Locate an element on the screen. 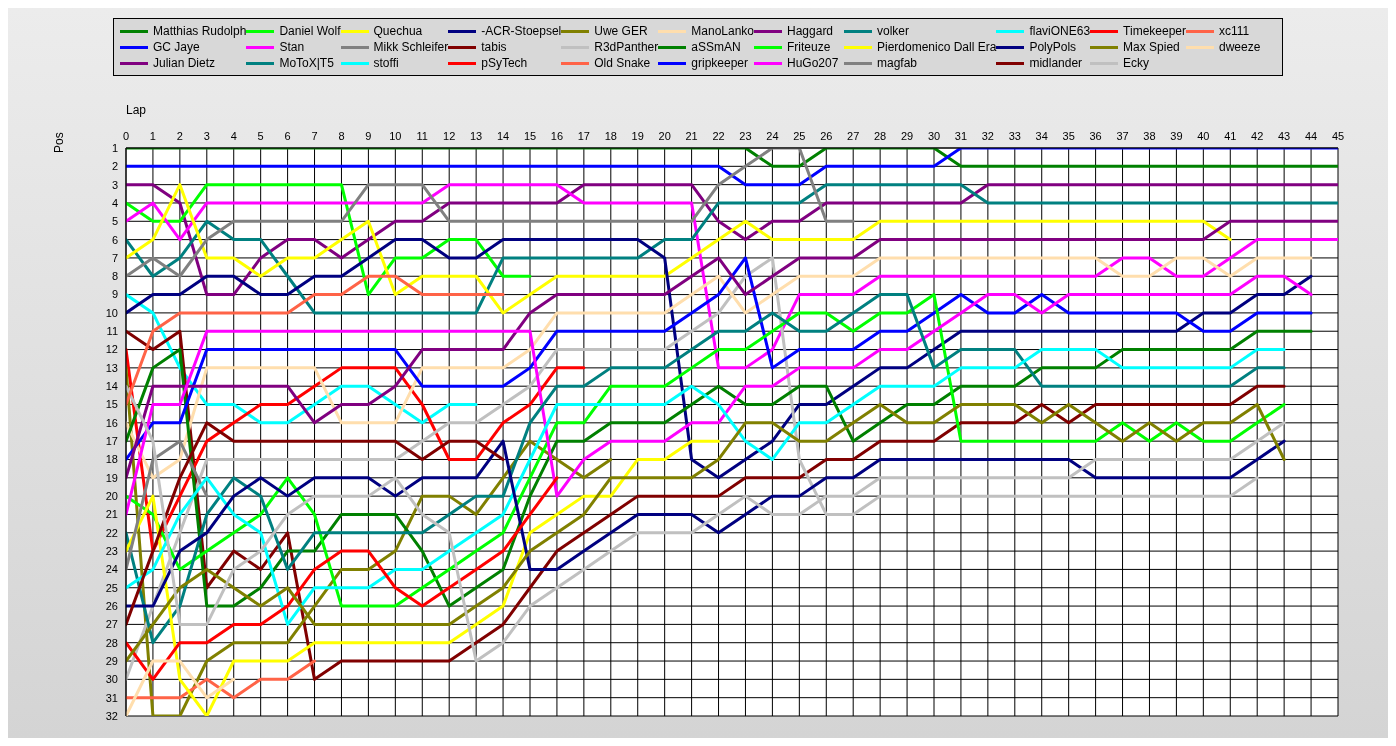 The height and width of the screenshot is (746, 1396). legend-label: Pierdomenico Dall Era is located at coordinates (937, 47).